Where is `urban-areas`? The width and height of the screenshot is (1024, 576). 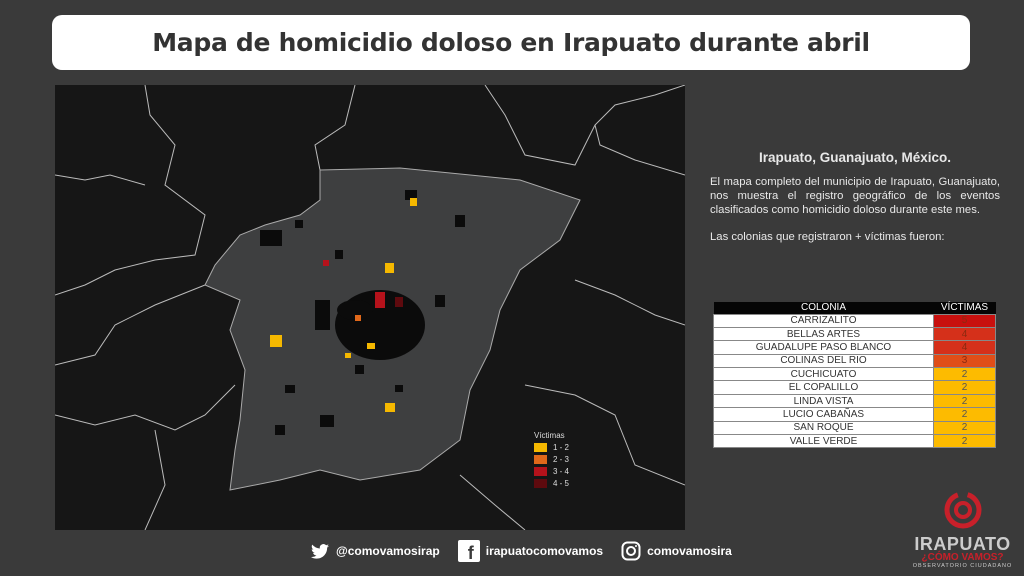
urban-areas is located at coordinates (362, 312).